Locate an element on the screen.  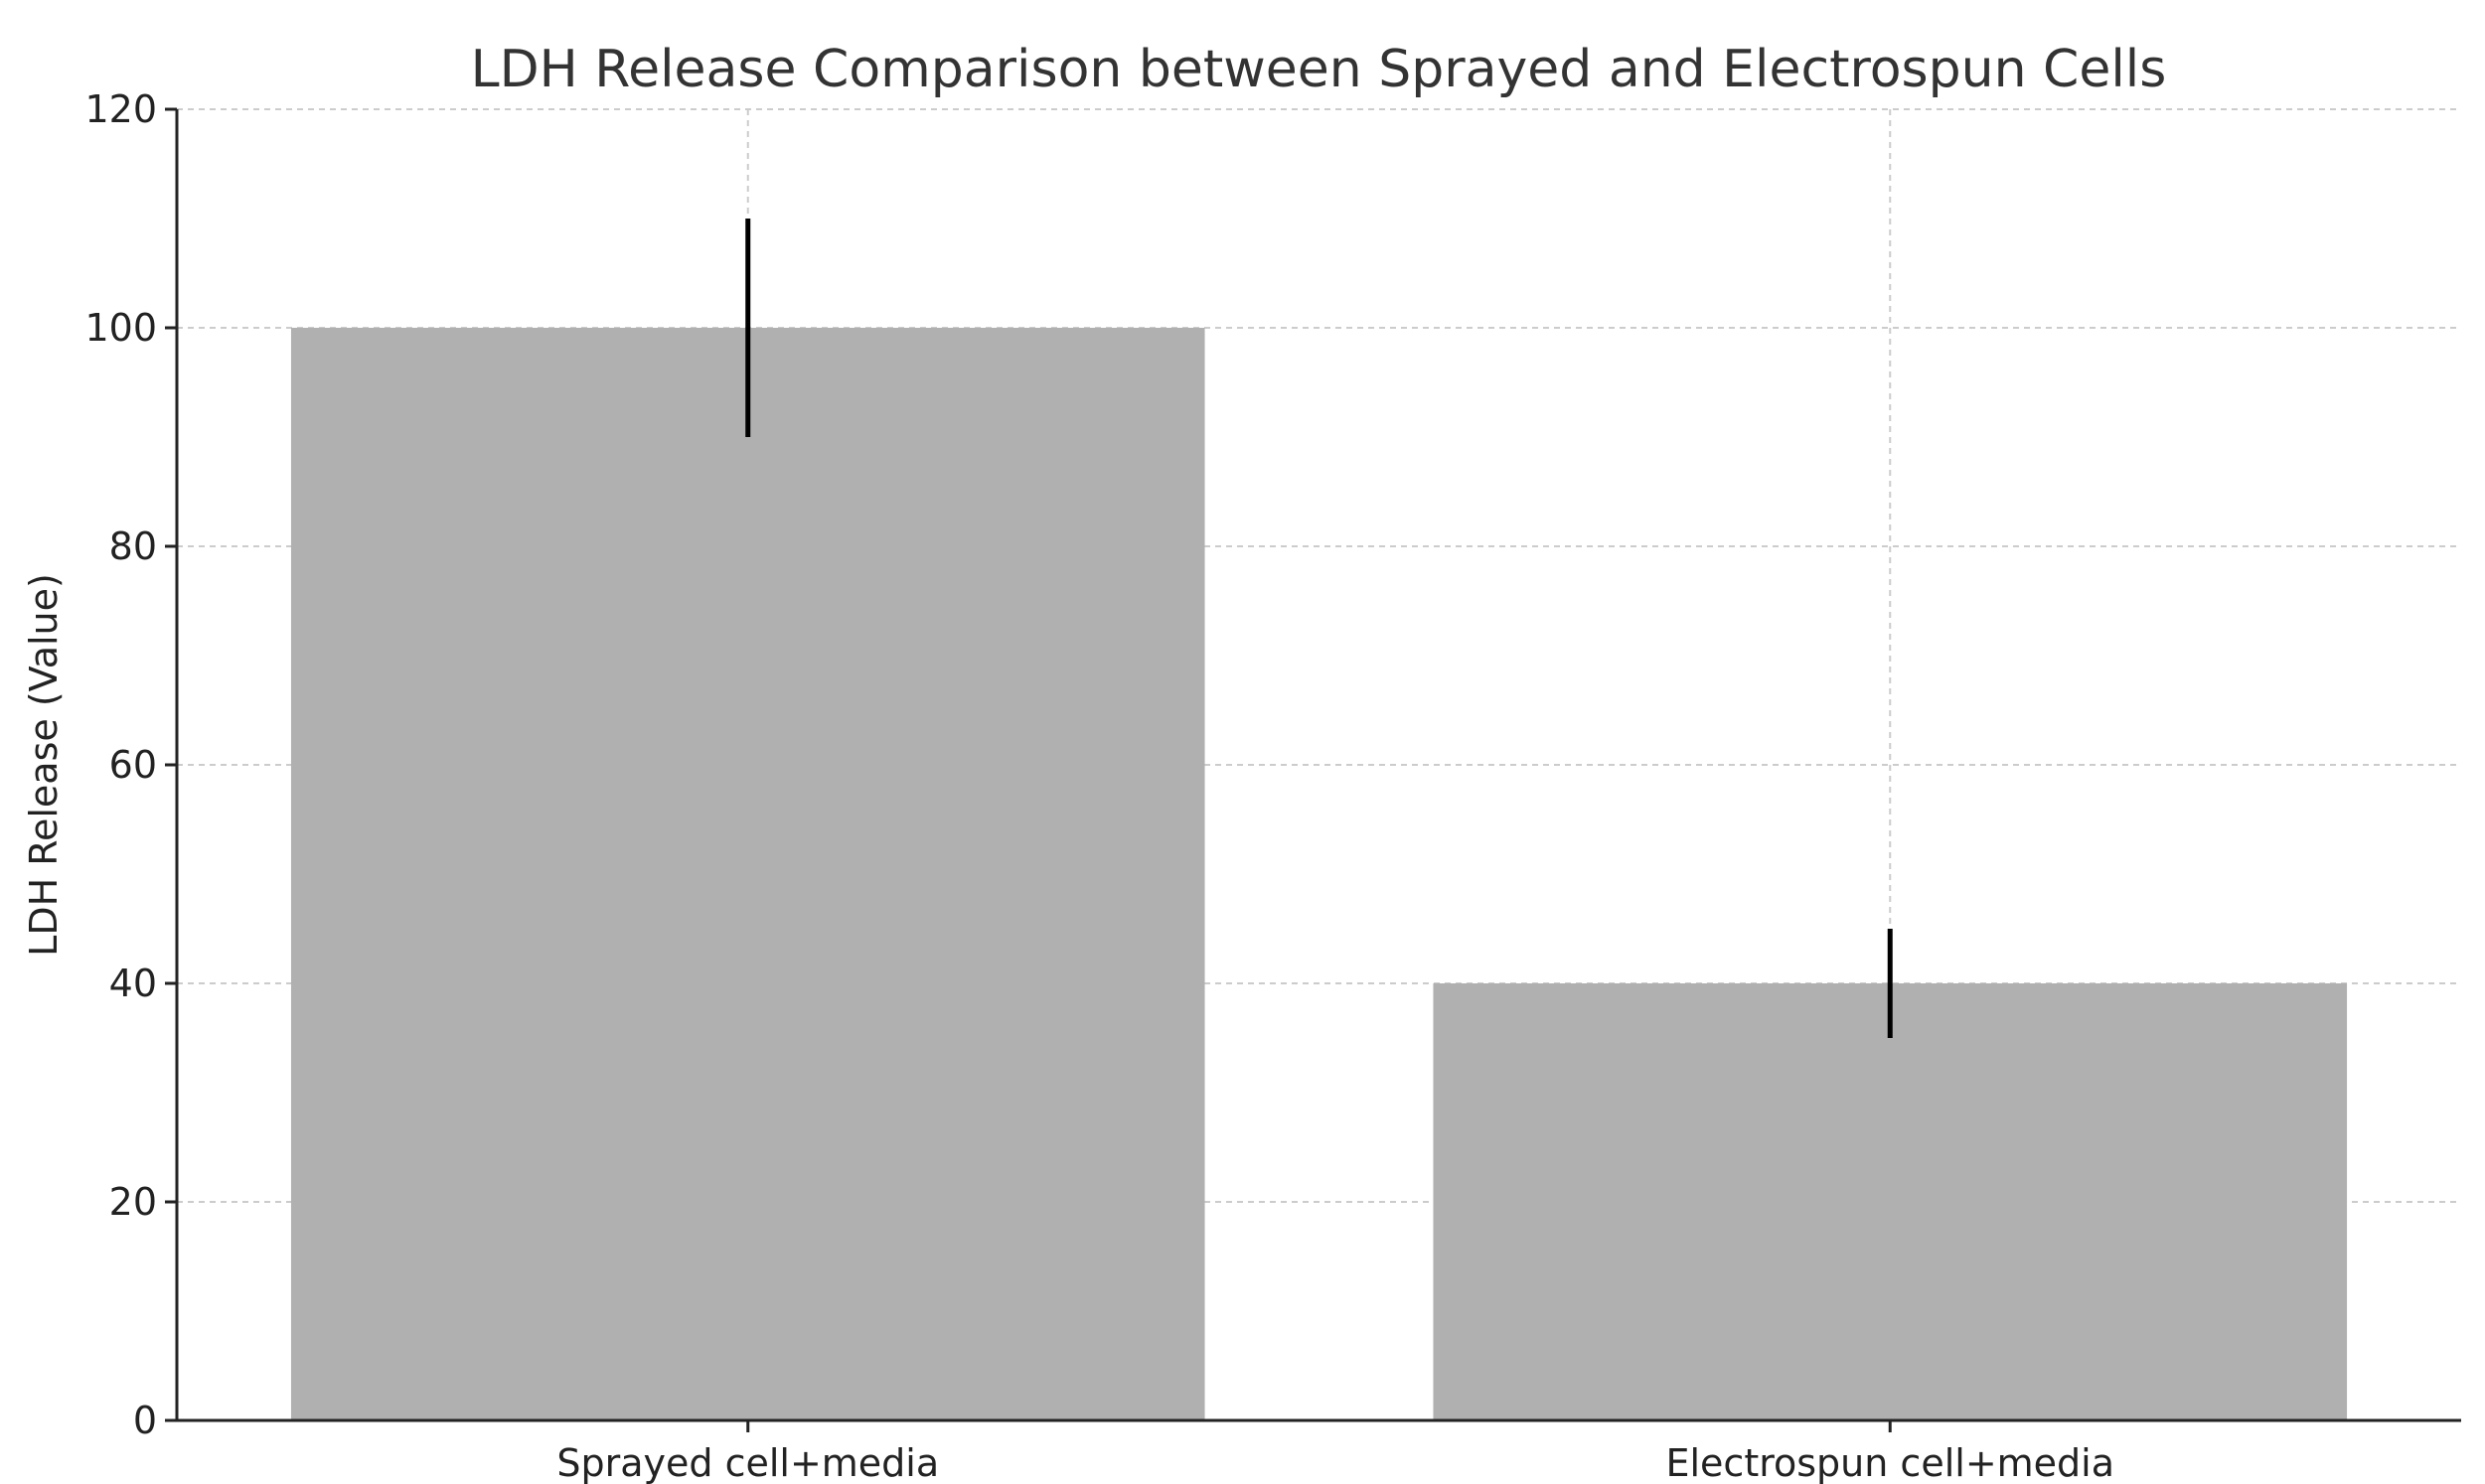
y-tick-label-3: 60 is located at coordinates (133, 765).